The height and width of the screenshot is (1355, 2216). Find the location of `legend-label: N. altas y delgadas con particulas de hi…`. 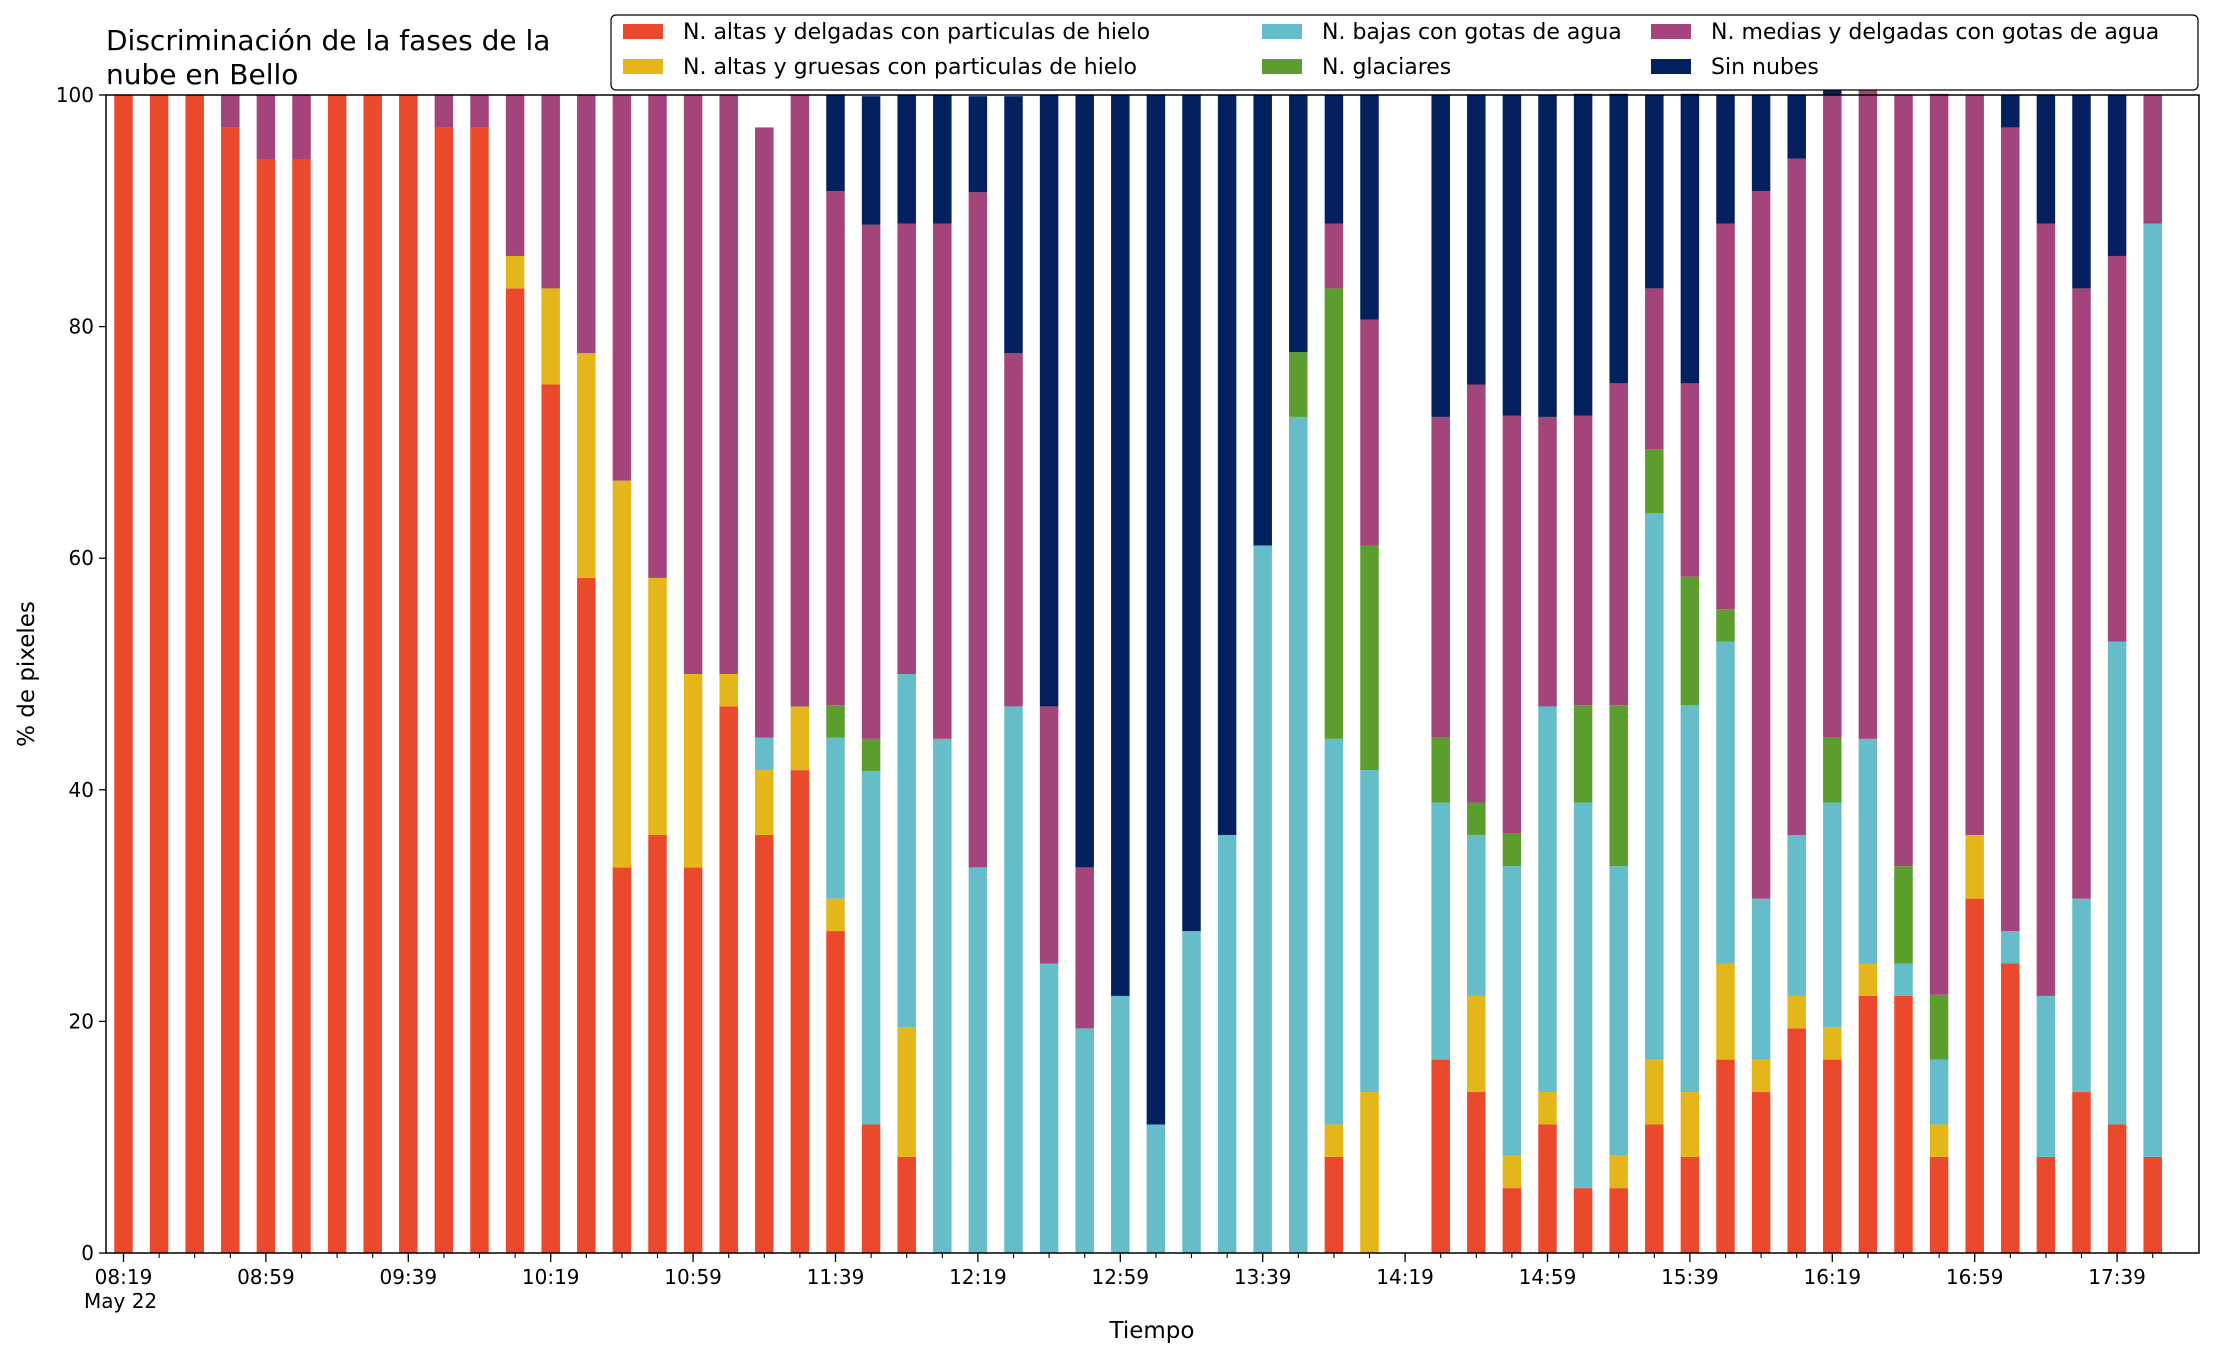

legend-label: N. altas y delgadas con particulas de hi… is located at coordinates (916, 32).